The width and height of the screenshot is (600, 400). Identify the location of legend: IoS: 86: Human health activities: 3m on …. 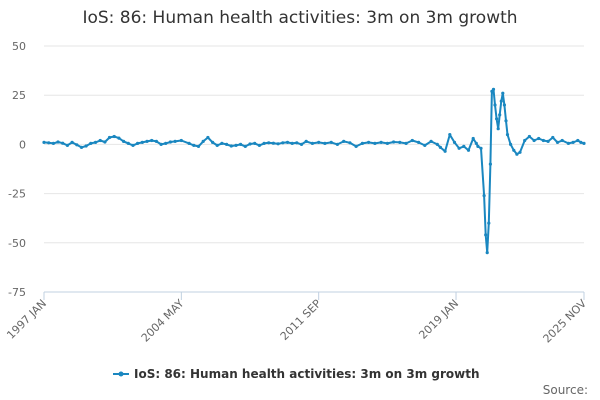
(296, 374).